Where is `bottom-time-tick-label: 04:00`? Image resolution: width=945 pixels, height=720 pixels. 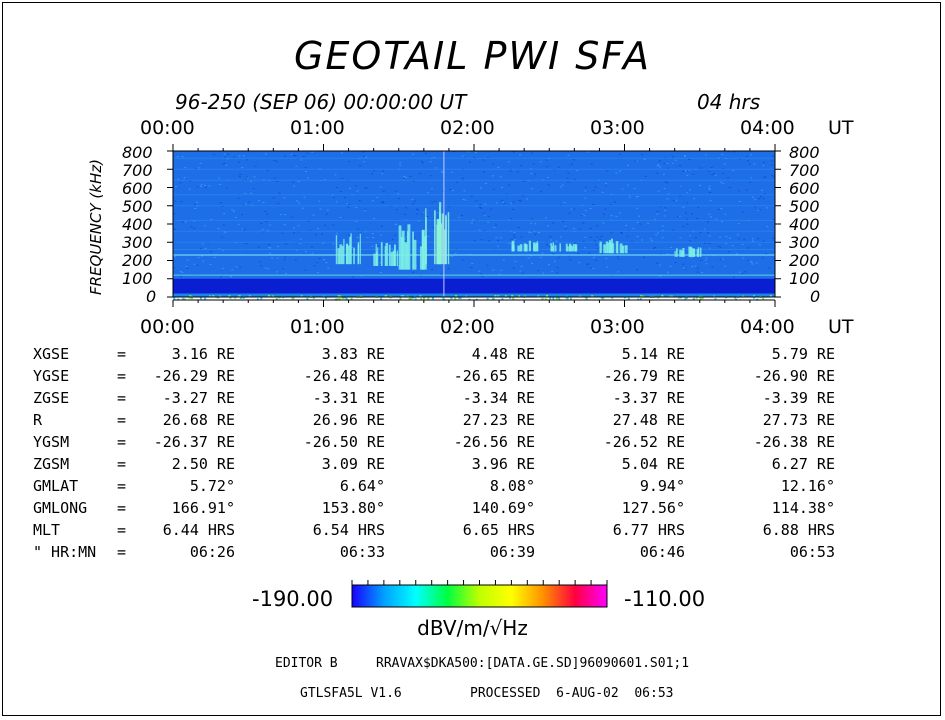
bottom-time-tick-label: 04:00 is located at coordinates (767, 327).